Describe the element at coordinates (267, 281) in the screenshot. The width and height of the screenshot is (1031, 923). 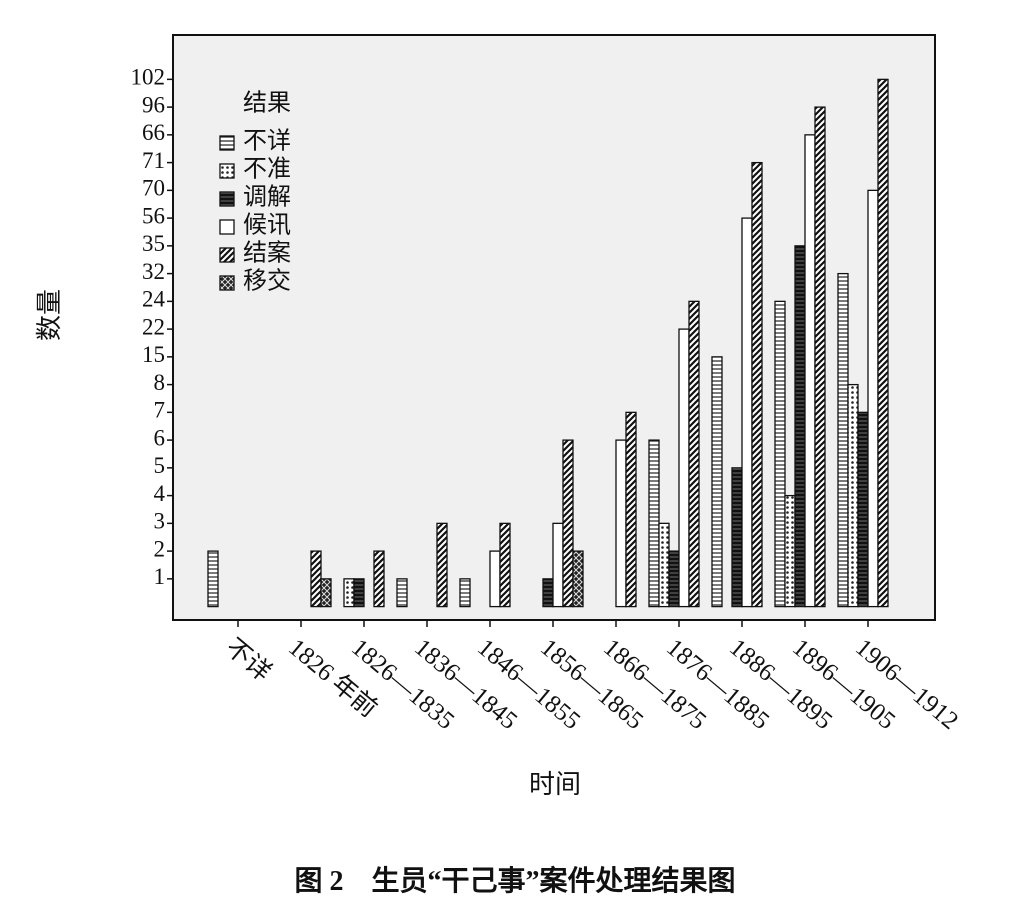
I see `legend-label: 移交` at that location.